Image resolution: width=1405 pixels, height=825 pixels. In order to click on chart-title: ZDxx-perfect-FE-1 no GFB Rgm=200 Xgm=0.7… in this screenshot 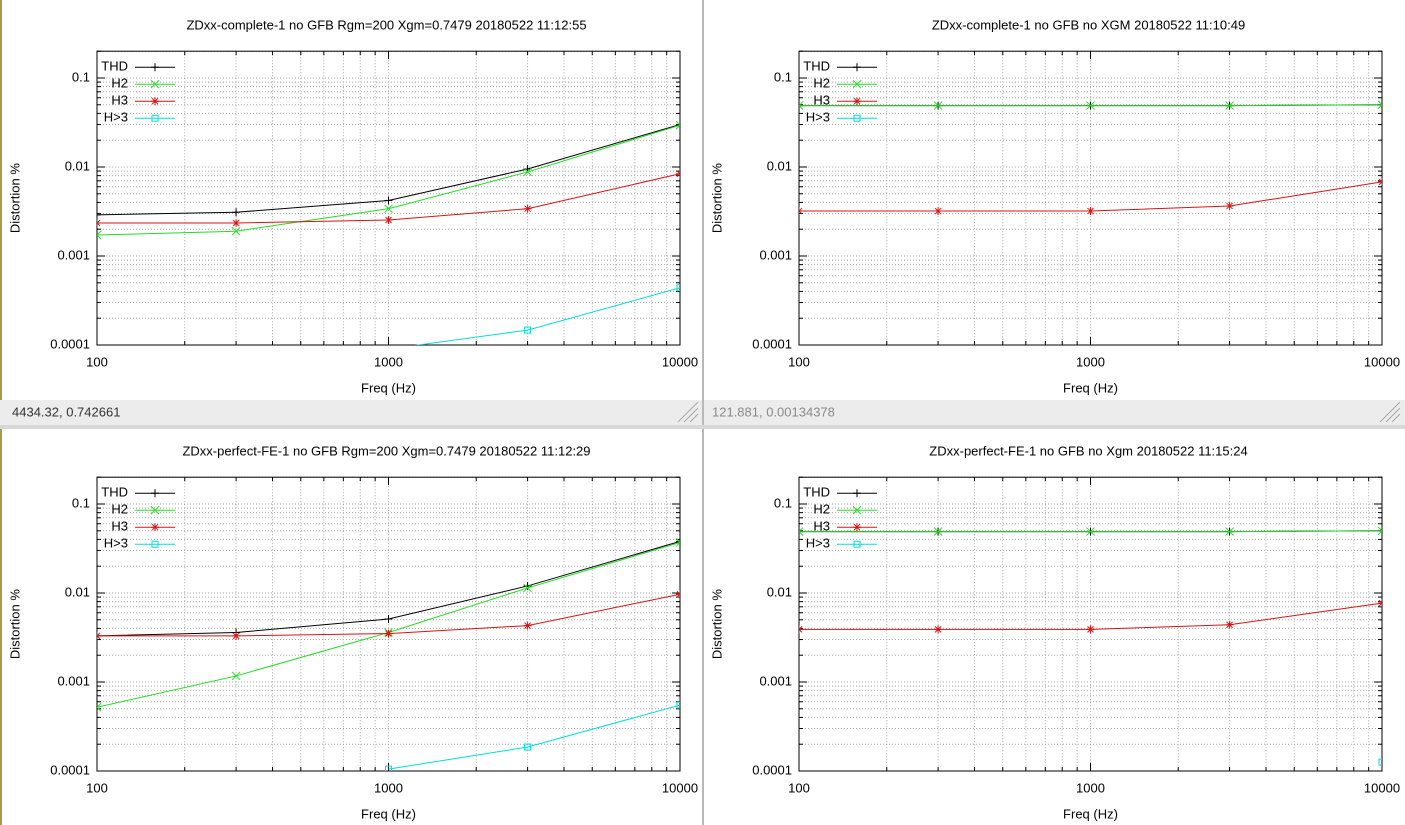, I will do `click(386, 450)`.